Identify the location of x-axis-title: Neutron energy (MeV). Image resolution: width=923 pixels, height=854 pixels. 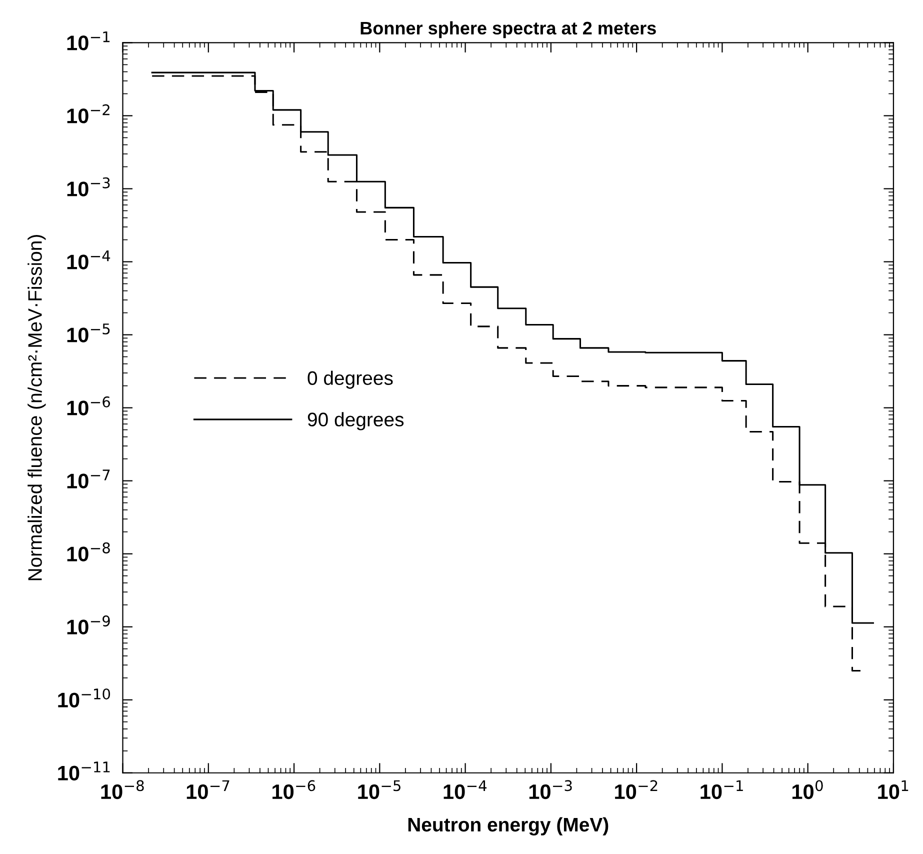
(508, 826).